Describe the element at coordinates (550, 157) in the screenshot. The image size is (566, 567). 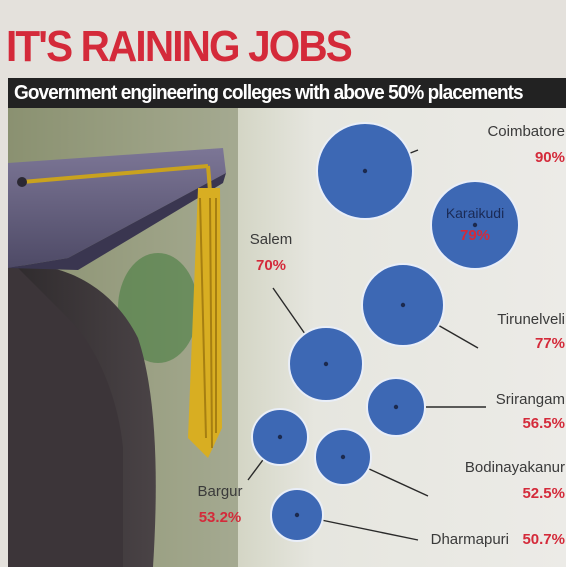
I see `value-label-coimbatore: 90%` at that location.